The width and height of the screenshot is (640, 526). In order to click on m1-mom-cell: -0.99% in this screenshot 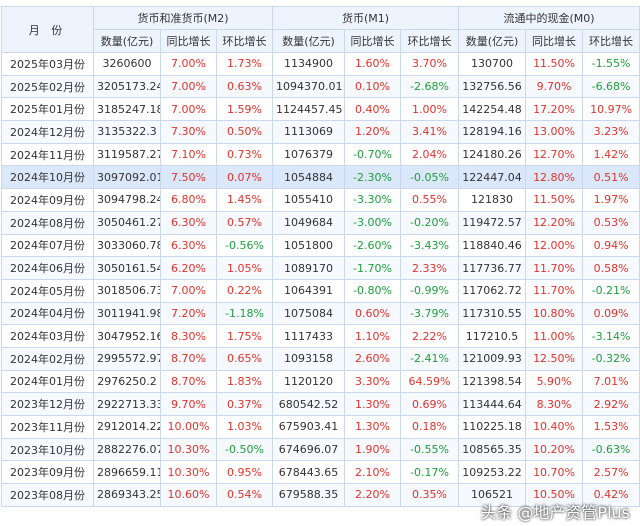, I will do `click(430, 290)`.